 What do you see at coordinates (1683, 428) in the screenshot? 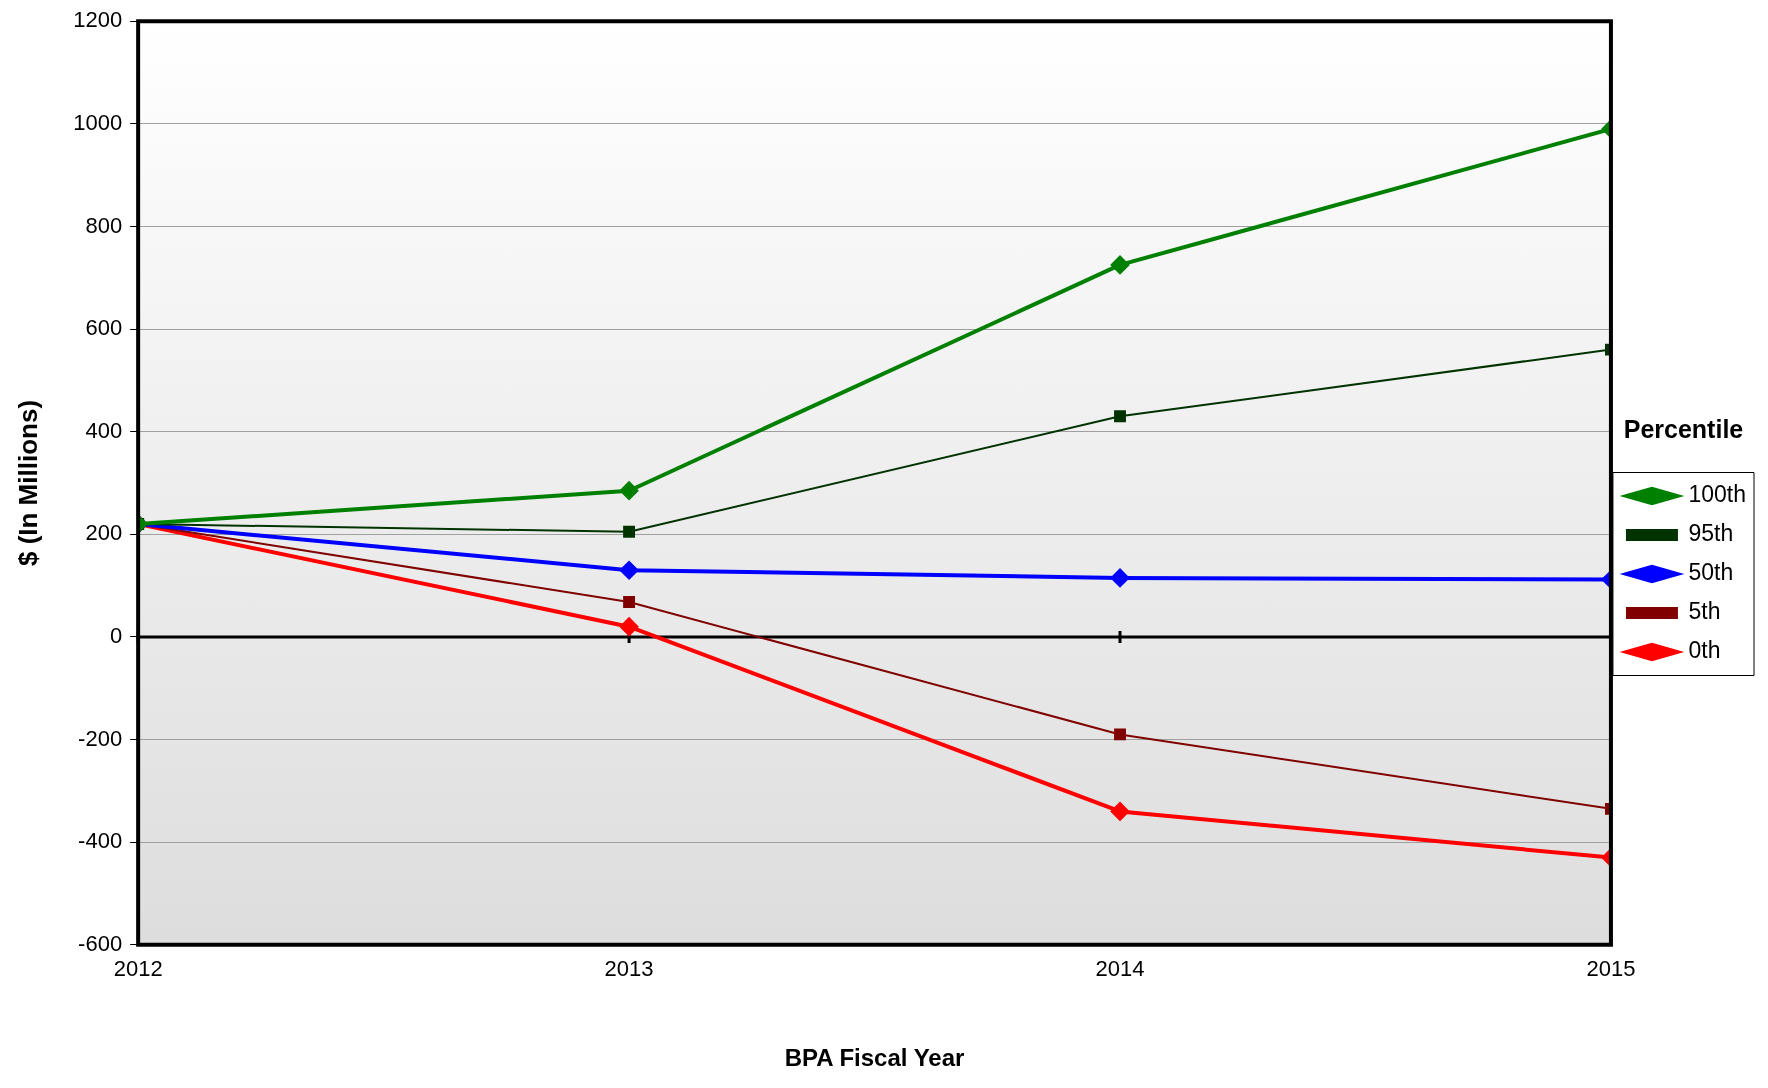
I see `legend-title: Percentile` at bounding box center [1683, 428].